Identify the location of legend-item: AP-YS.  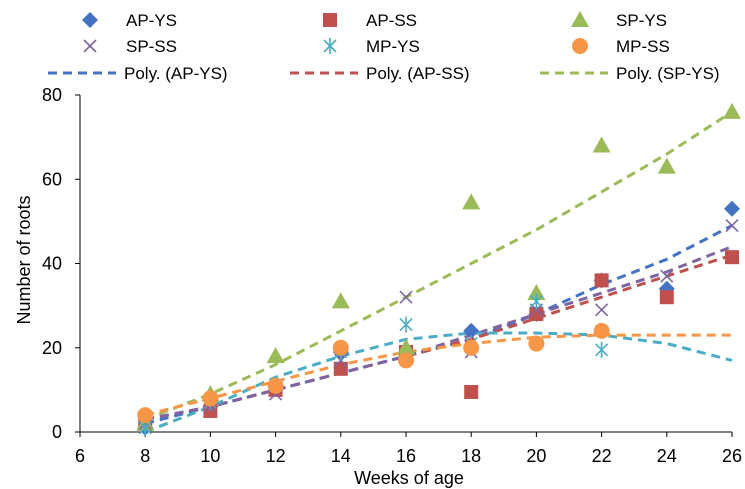
(129, 20).